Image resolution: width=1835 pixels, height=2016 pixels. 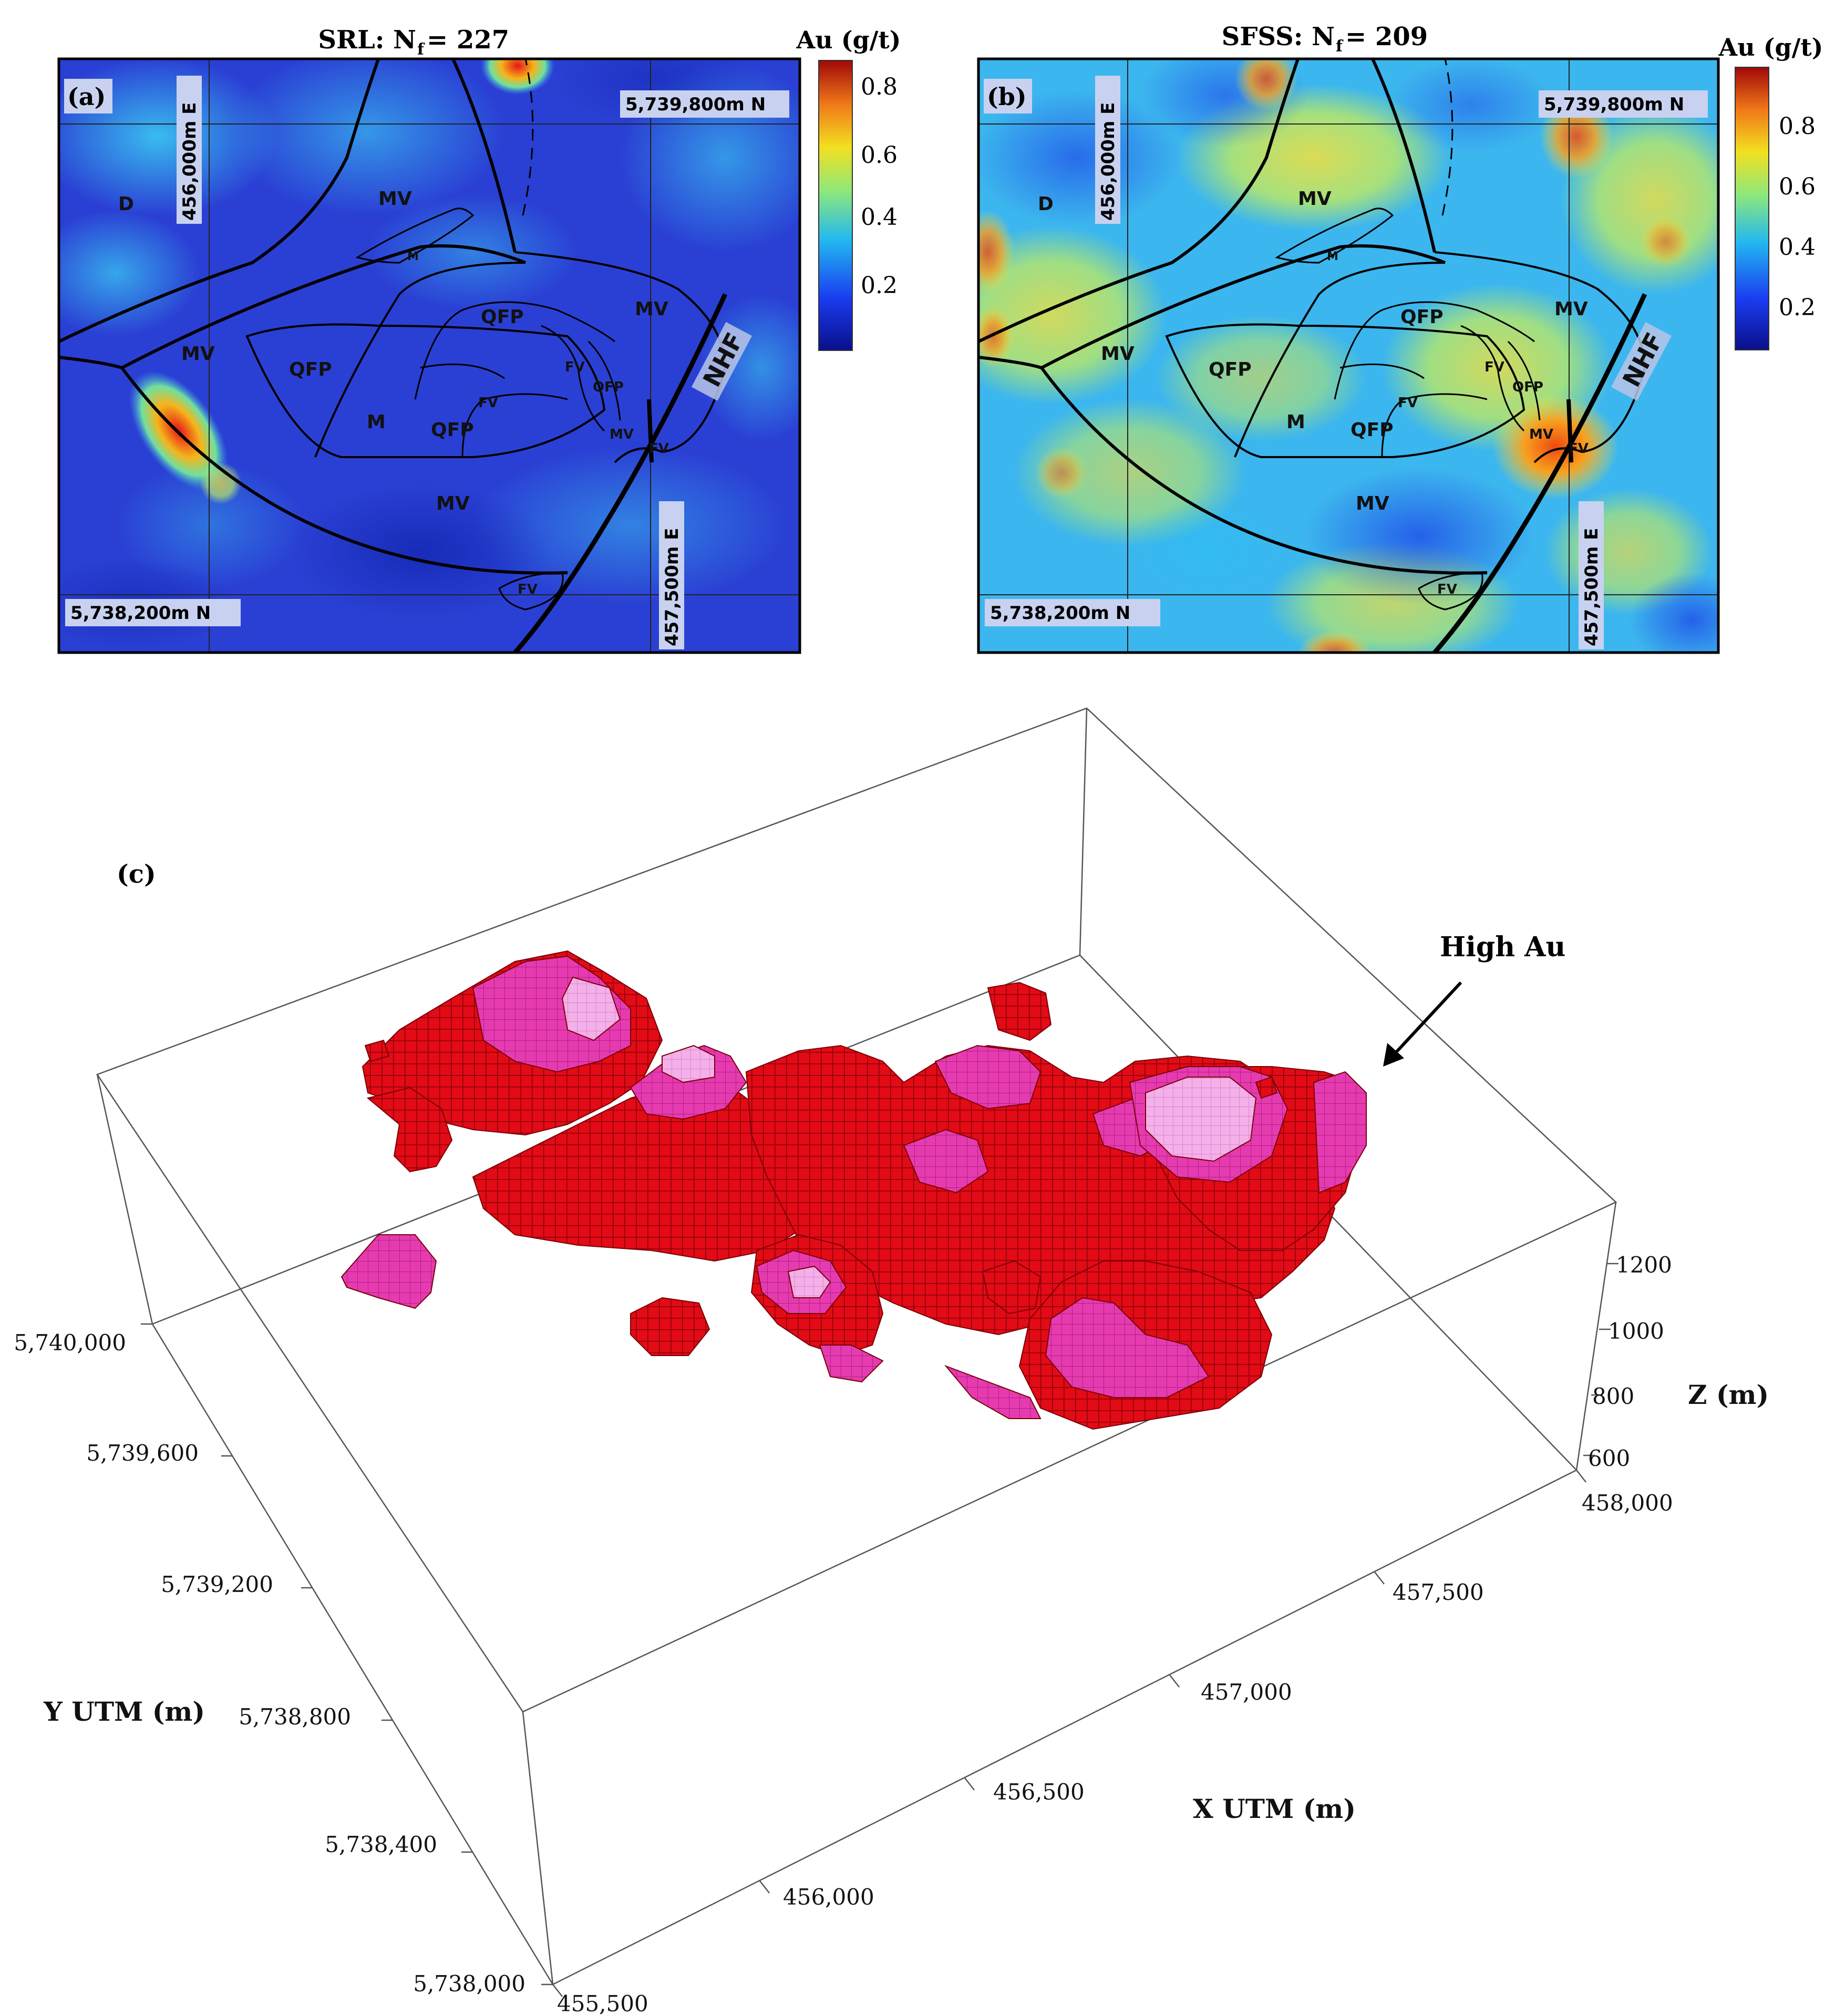 What do you see at coordinates (1278, 36) in the screenshot?
I see `panel-b-title-text: SFSS: N` at bounding box center [1278, 36].